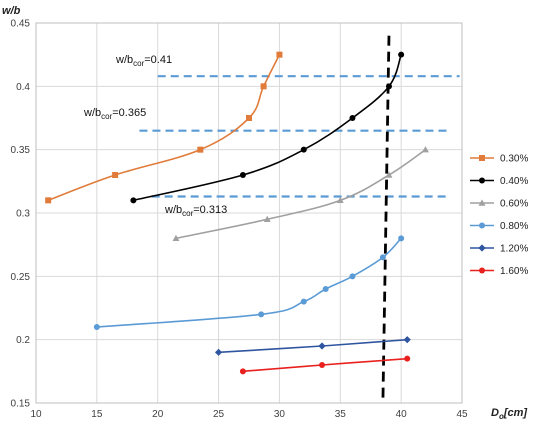 Image resolution: width=550 pixels, height=428 pixels. Describe the element at coordinates (23, 87) in the screenshot. I see `y-tick-label: 0.4` at that location.